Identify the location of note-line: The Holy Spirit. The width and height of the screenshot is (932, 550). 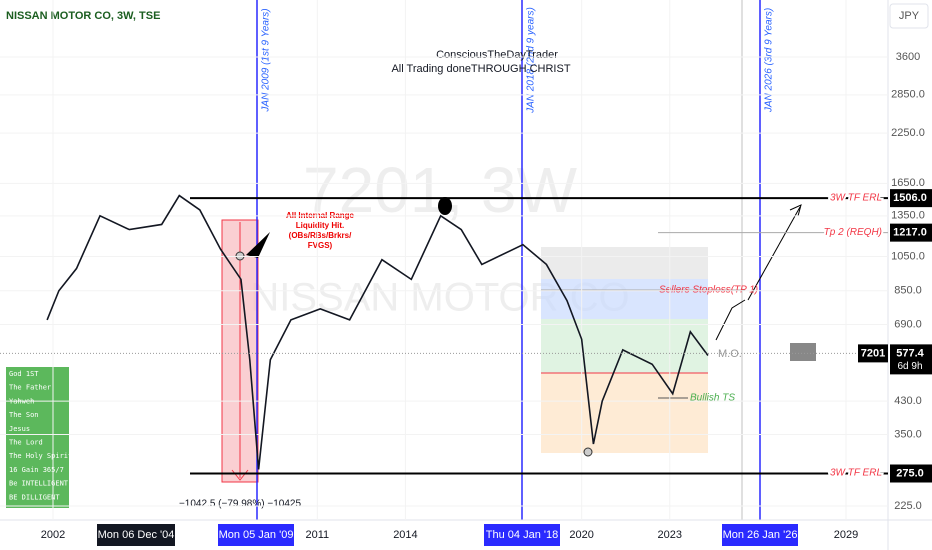
(40, 456).